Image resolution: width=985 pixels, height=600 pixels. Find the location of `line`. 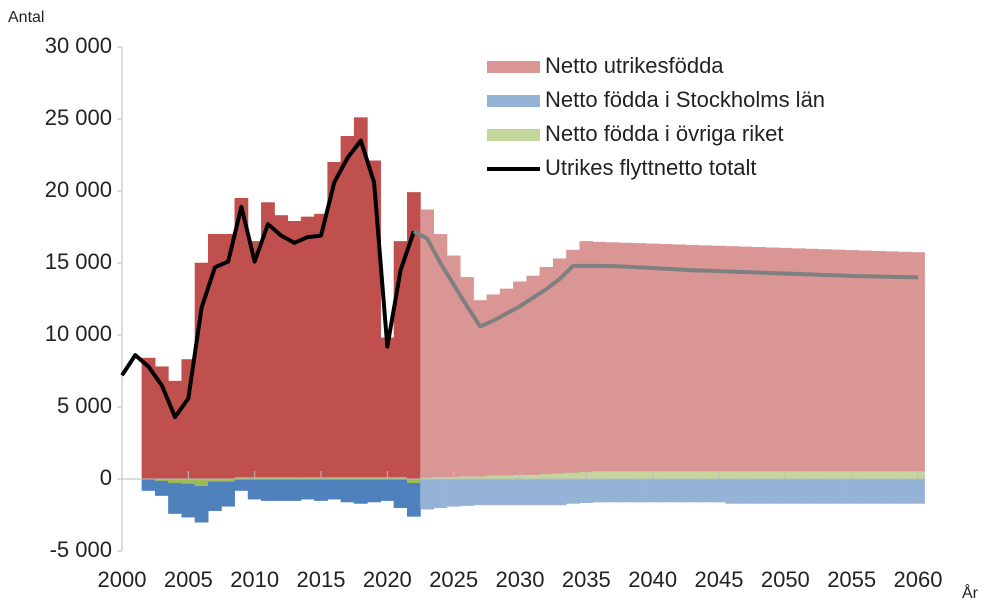

line is located at coordinates (268, 279).